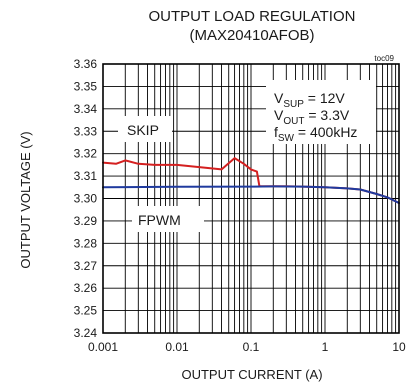 This screenshot has height=388, width=412. Describe the element at coordinates (384, 58) in the screenshot. I see `figure-tag: toc09` at that location.